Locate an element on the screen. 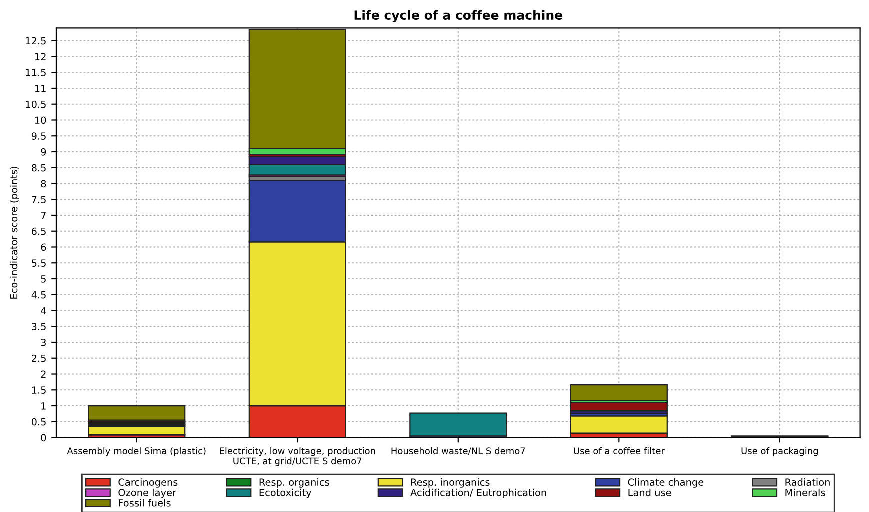 The height and width of the screenshot is (512, 869). y-tick-label: 12 is located at coordinates (40, 56).